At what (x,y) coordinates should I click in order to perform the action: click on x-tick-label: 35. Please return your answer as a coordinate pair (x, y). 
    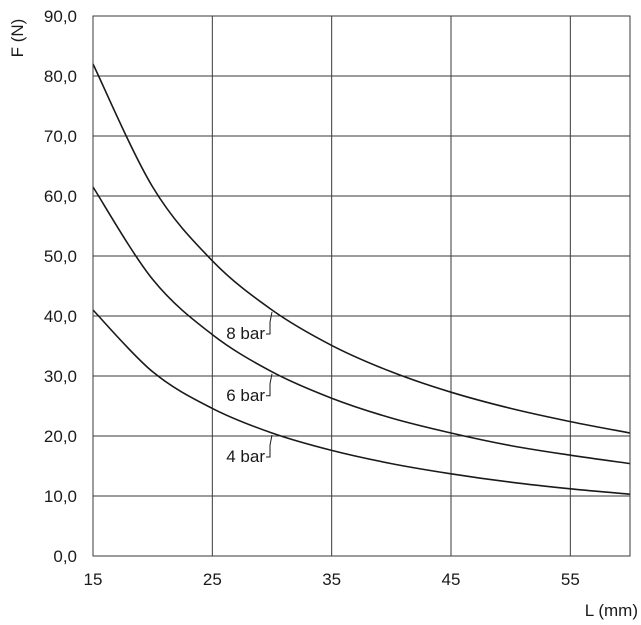
    Looking at the image, I should click on (331, 579).